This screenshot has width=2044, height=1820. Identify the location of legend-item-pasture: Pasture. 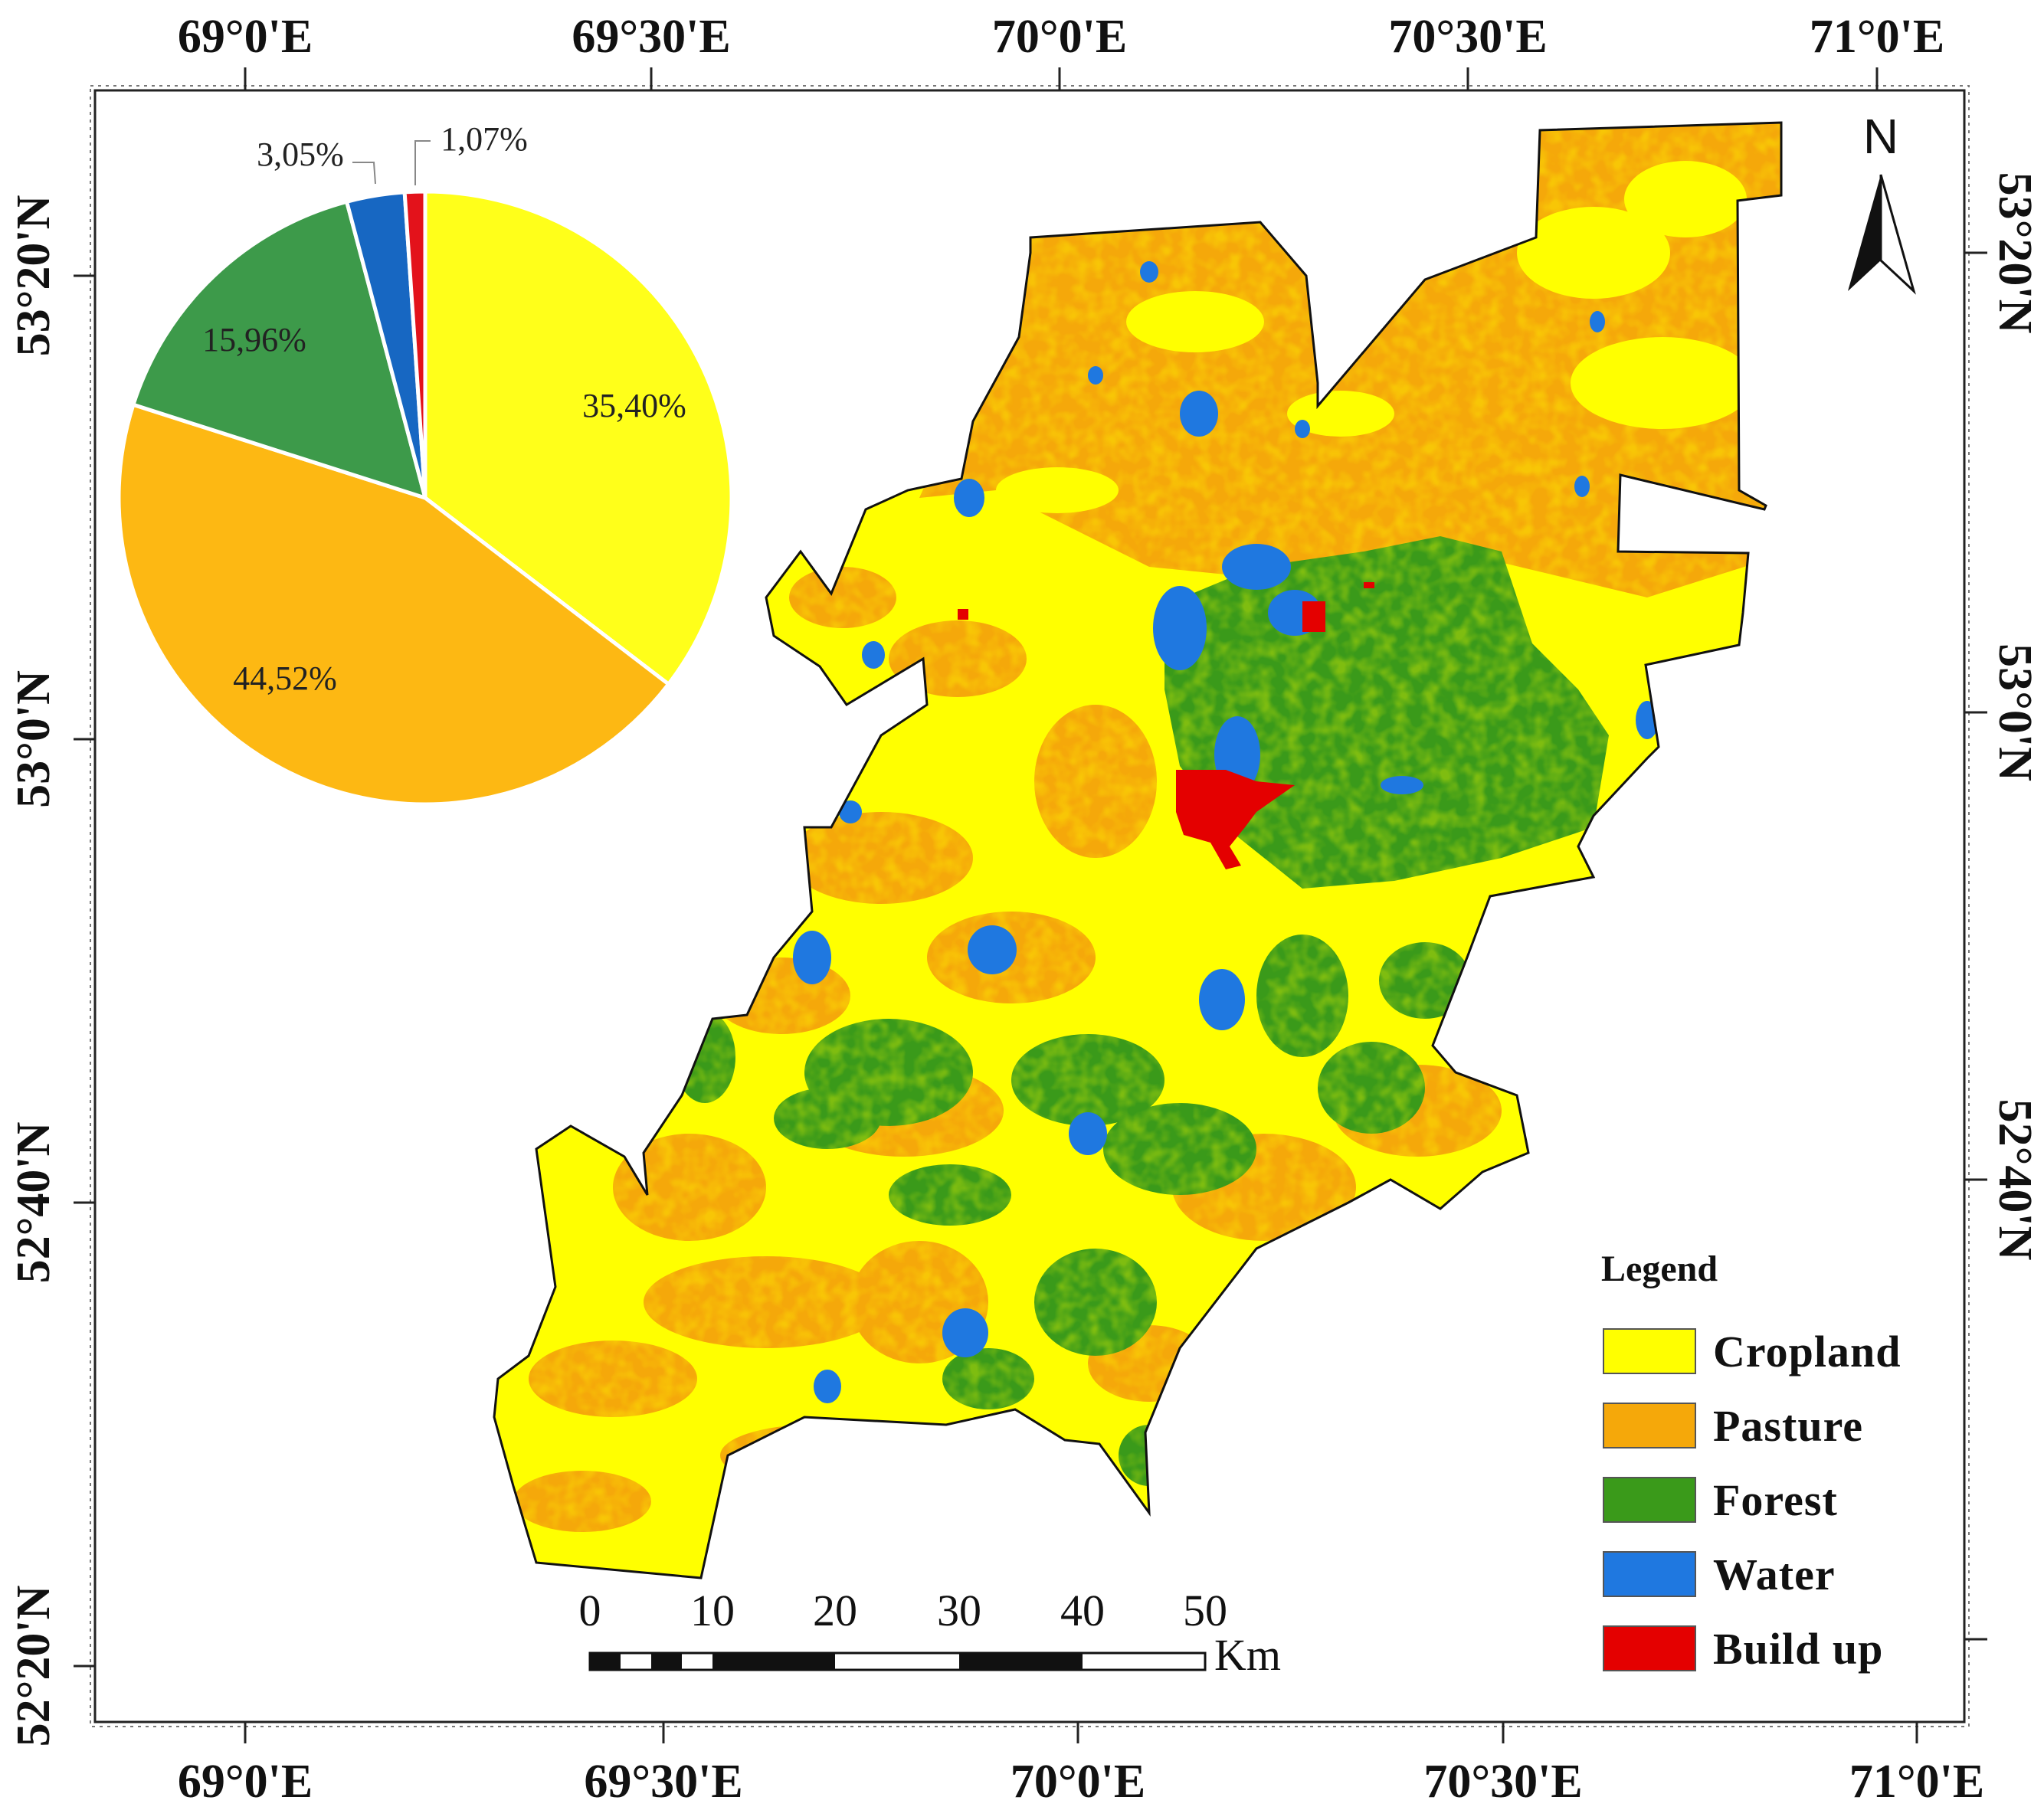
(1733, 1426).